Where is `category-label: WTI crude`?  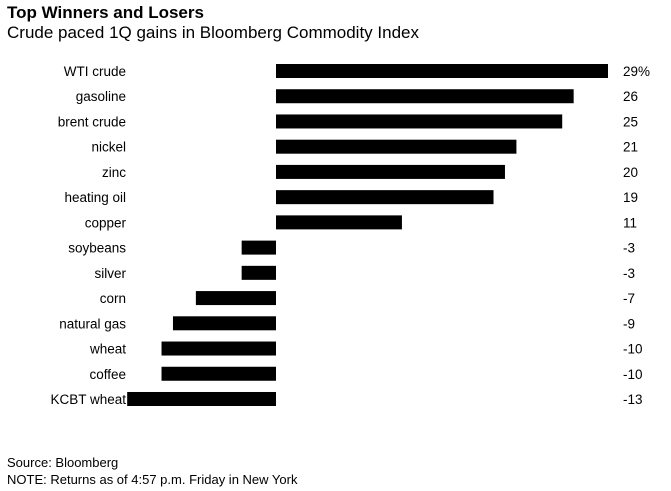 category-label: WTI crude is located at coordinates (95, 71).